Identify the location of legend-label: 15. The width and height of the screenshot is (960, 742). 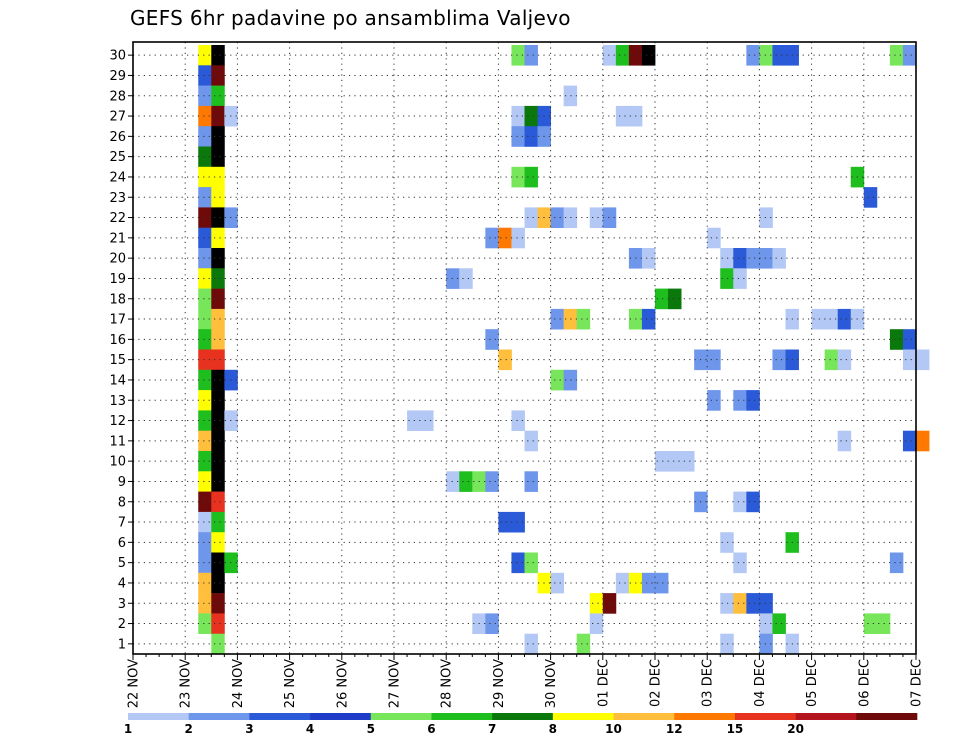
(735, 729).